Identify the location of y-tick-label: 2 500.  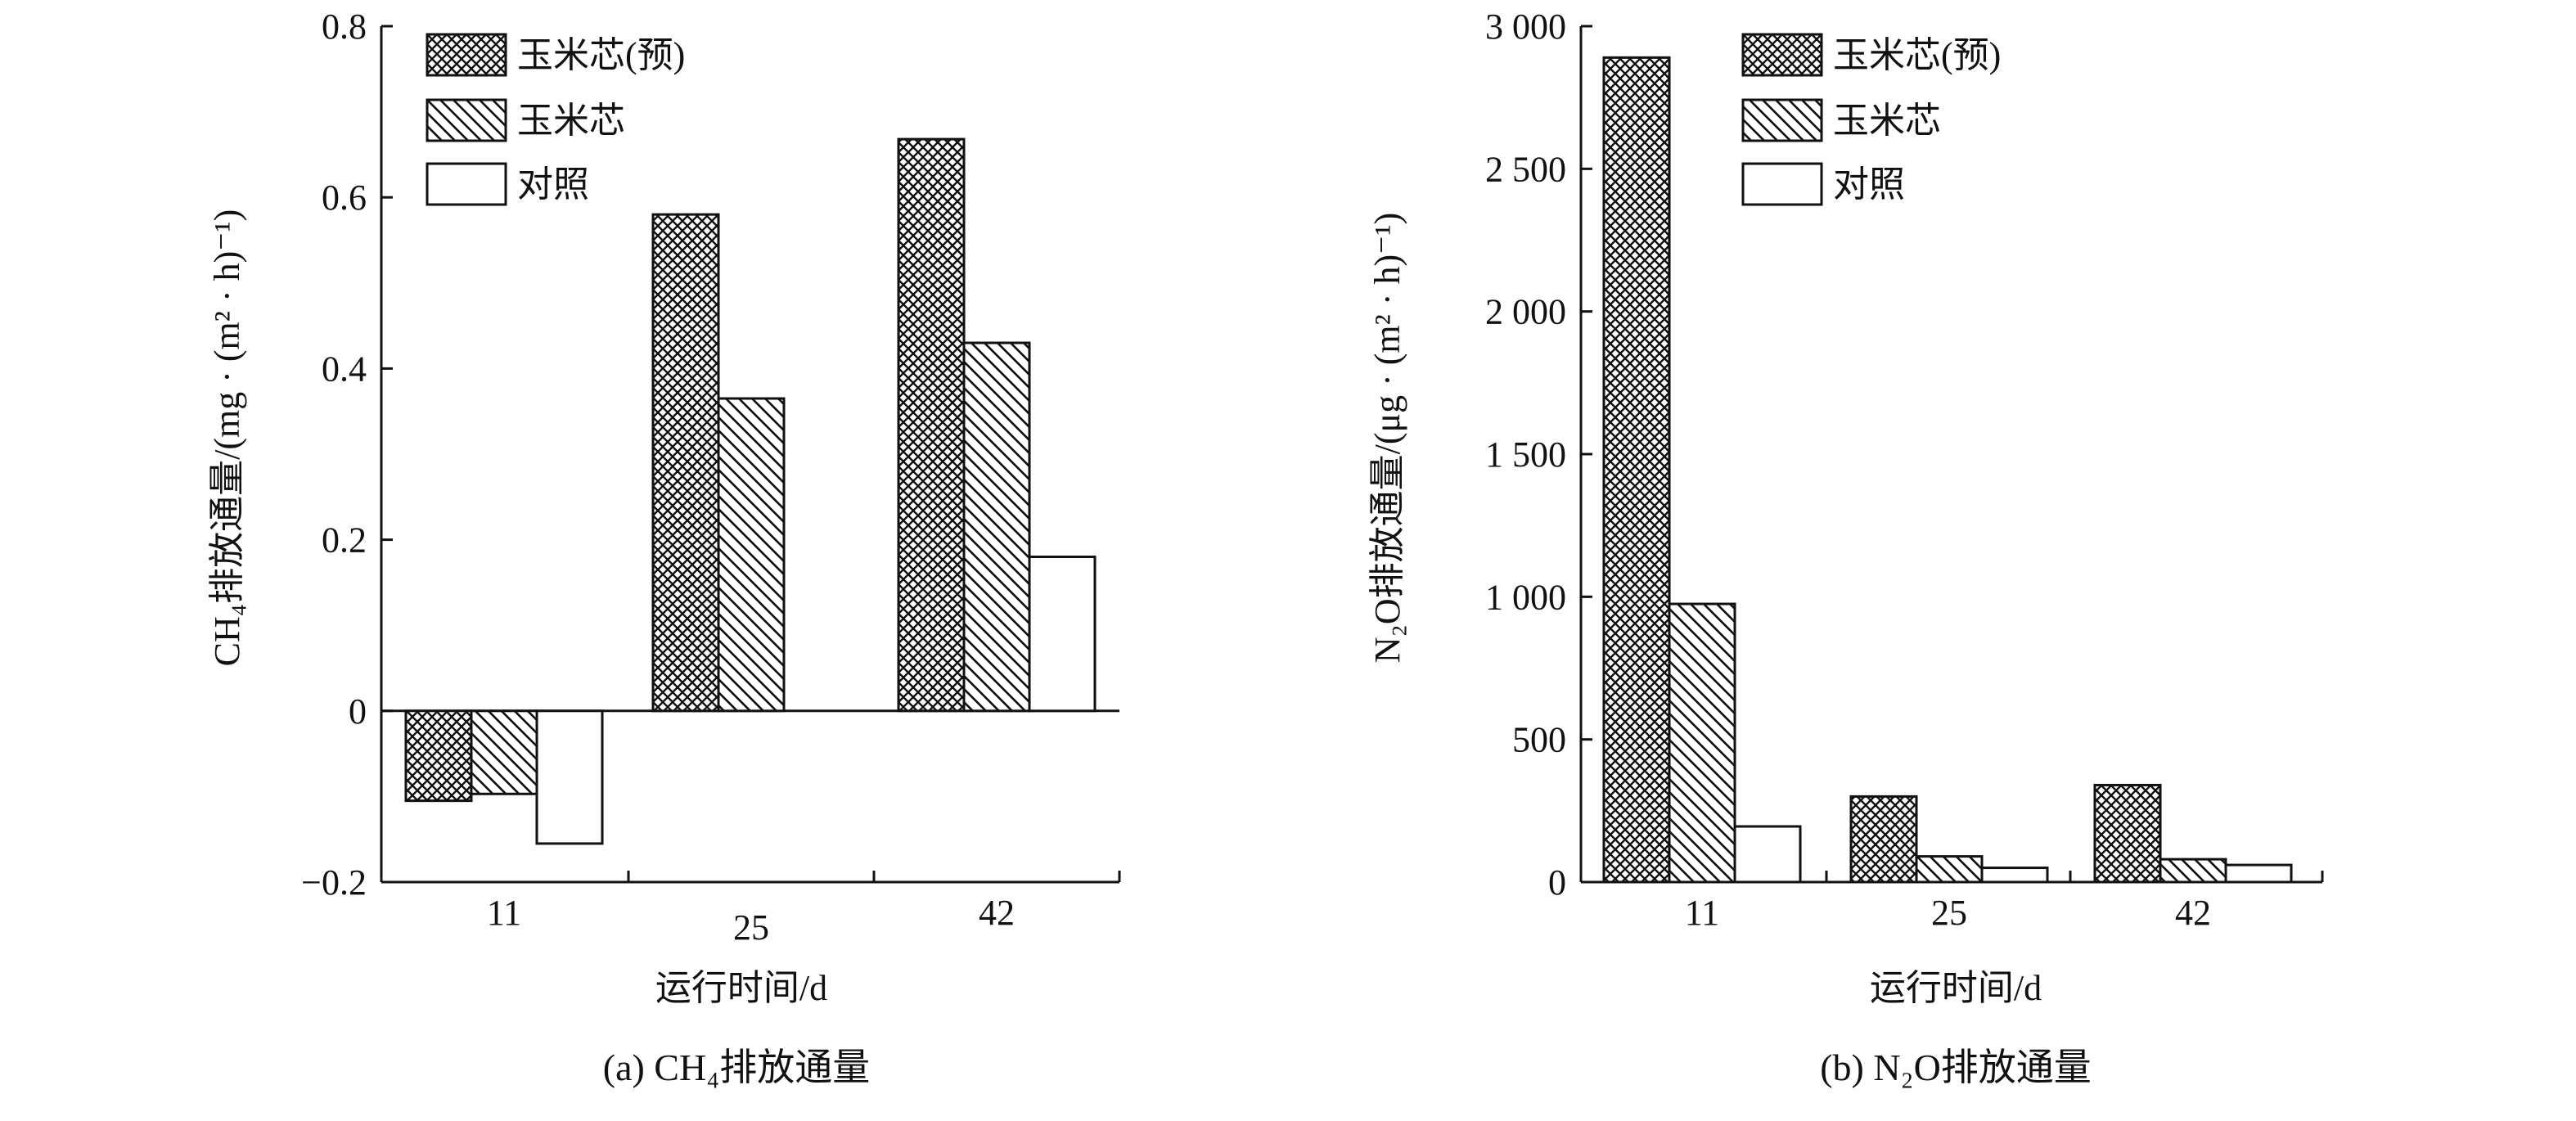
(1525, 169).